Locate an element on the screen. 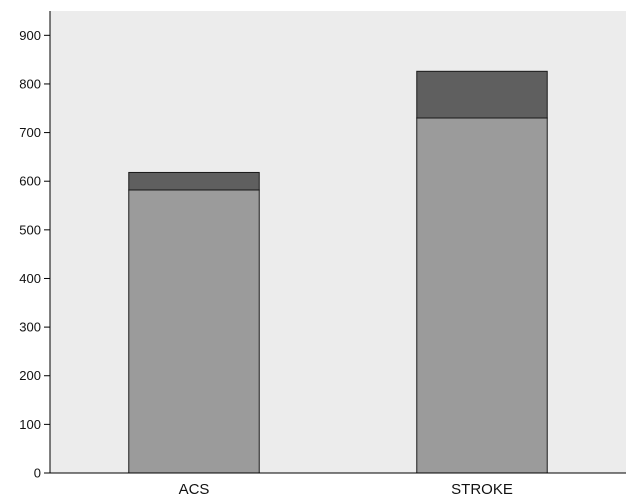  y-tick-label: 200 is located at coordinates (30, 375).